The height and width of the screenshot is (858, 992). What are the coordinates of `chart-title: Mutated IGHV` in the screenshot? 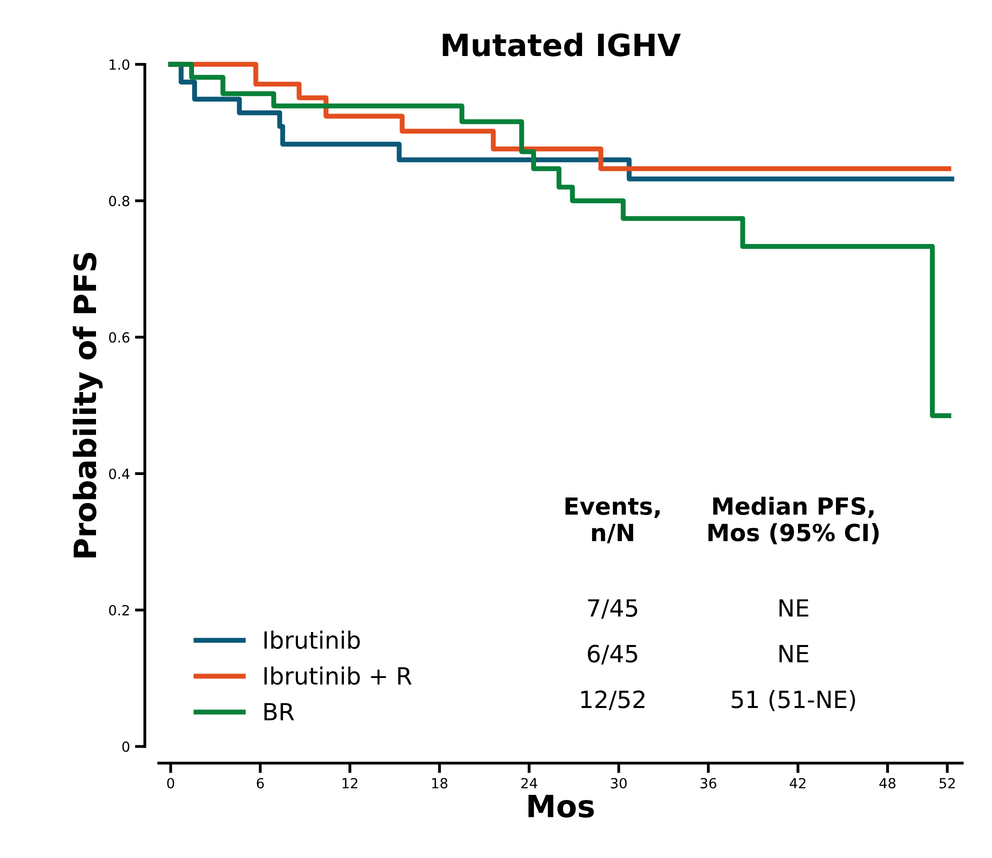 It's located at (561, 44).